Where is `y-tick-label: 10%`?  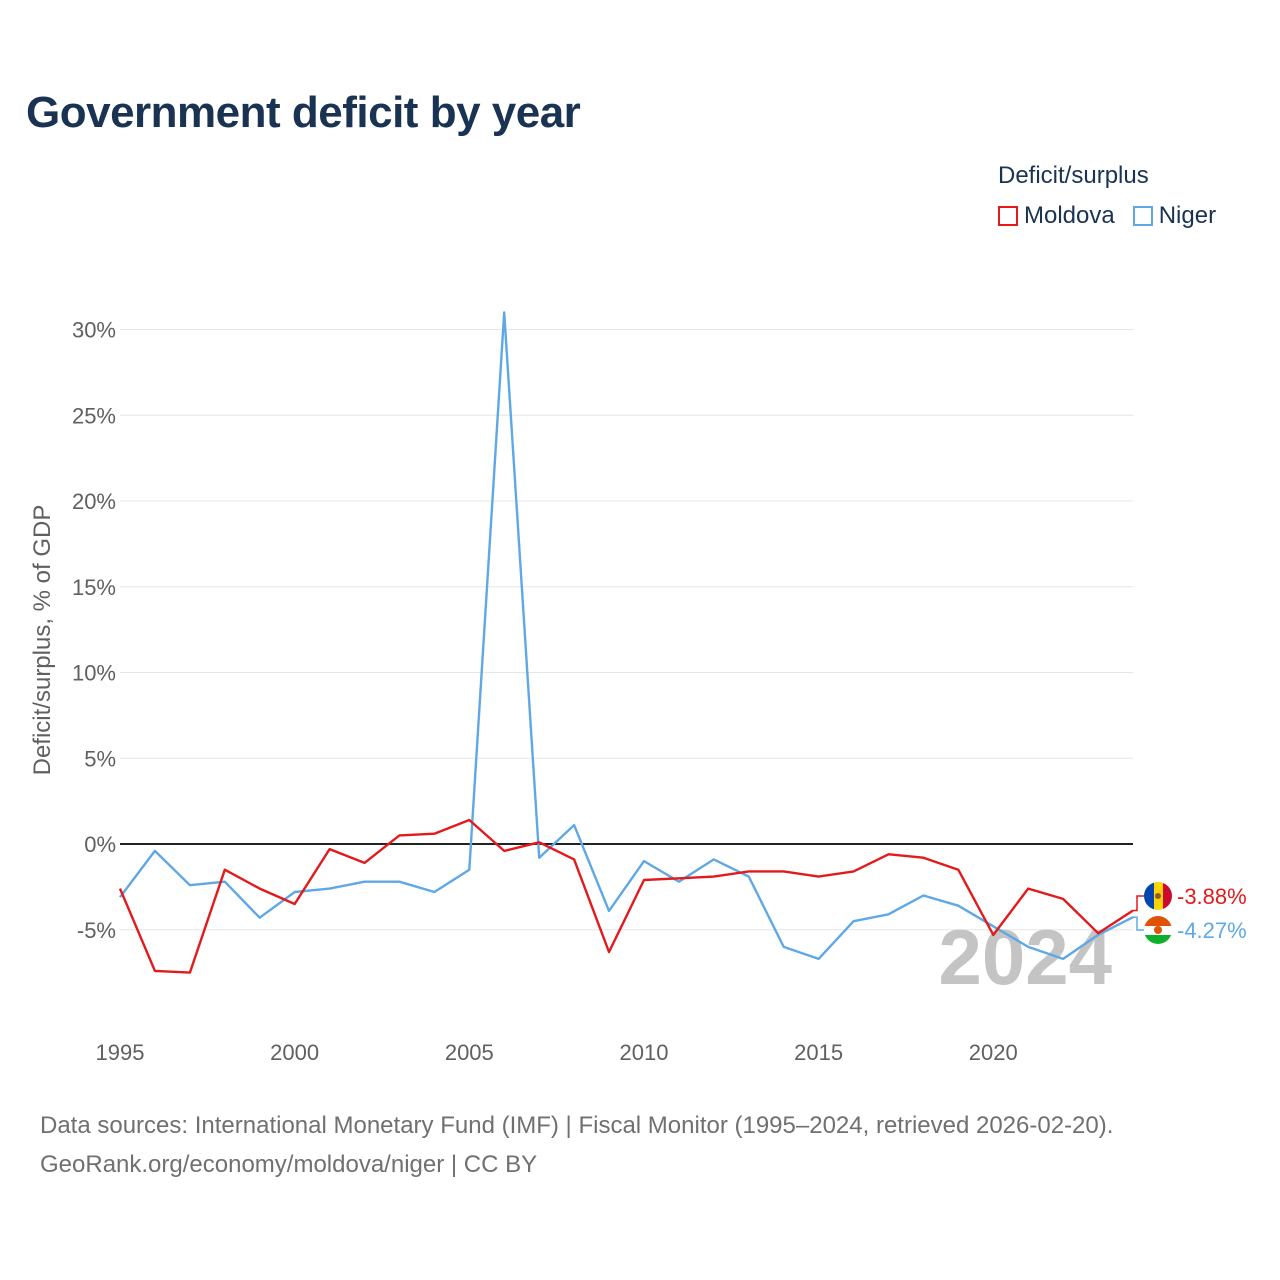 y-tick-label: 10% is located at coordinates (94, 673).